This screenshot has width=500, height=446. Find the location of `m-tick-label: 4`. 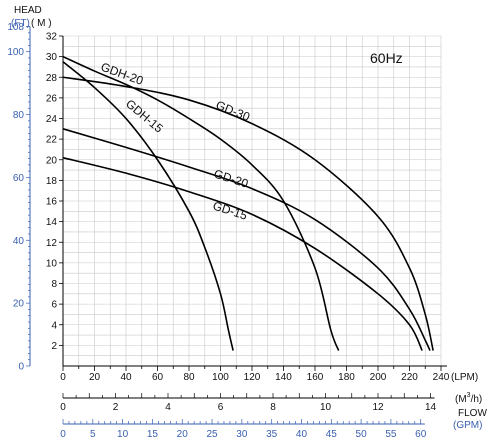

m-tick-label: 4 is located at coordinates (54, 325).